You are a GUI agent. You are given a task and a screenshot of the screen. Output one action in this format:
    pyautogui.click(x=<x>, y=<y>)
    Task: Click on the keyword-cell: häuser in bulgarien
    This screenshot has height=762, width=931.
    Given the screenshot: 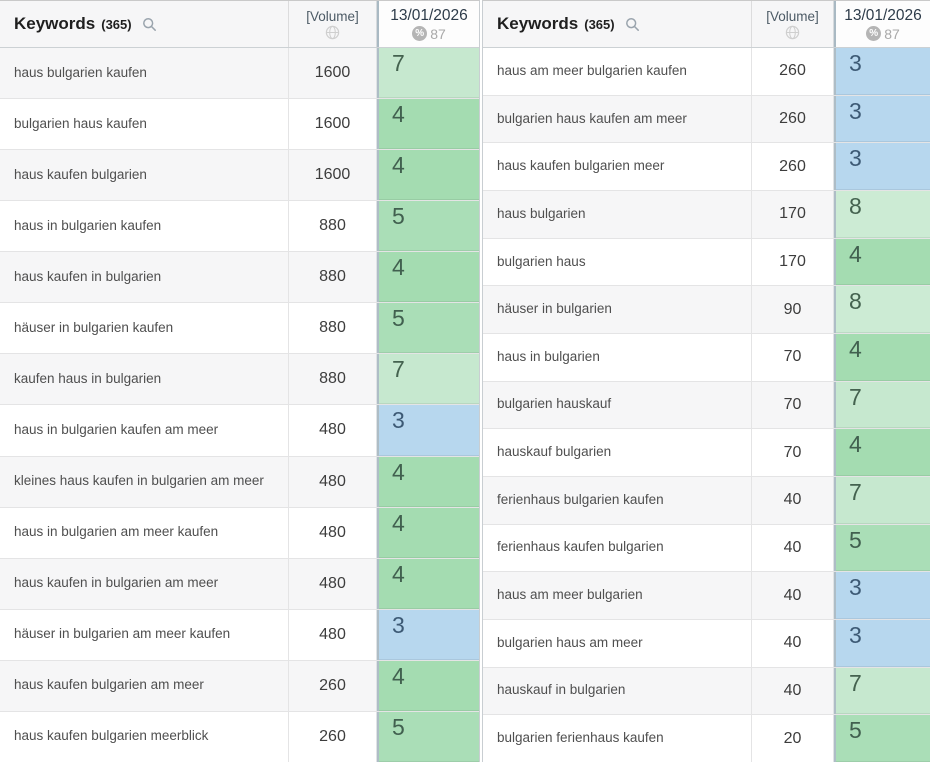 What is the action you would take?
    pyautogui.click(x=617, y=309)
    